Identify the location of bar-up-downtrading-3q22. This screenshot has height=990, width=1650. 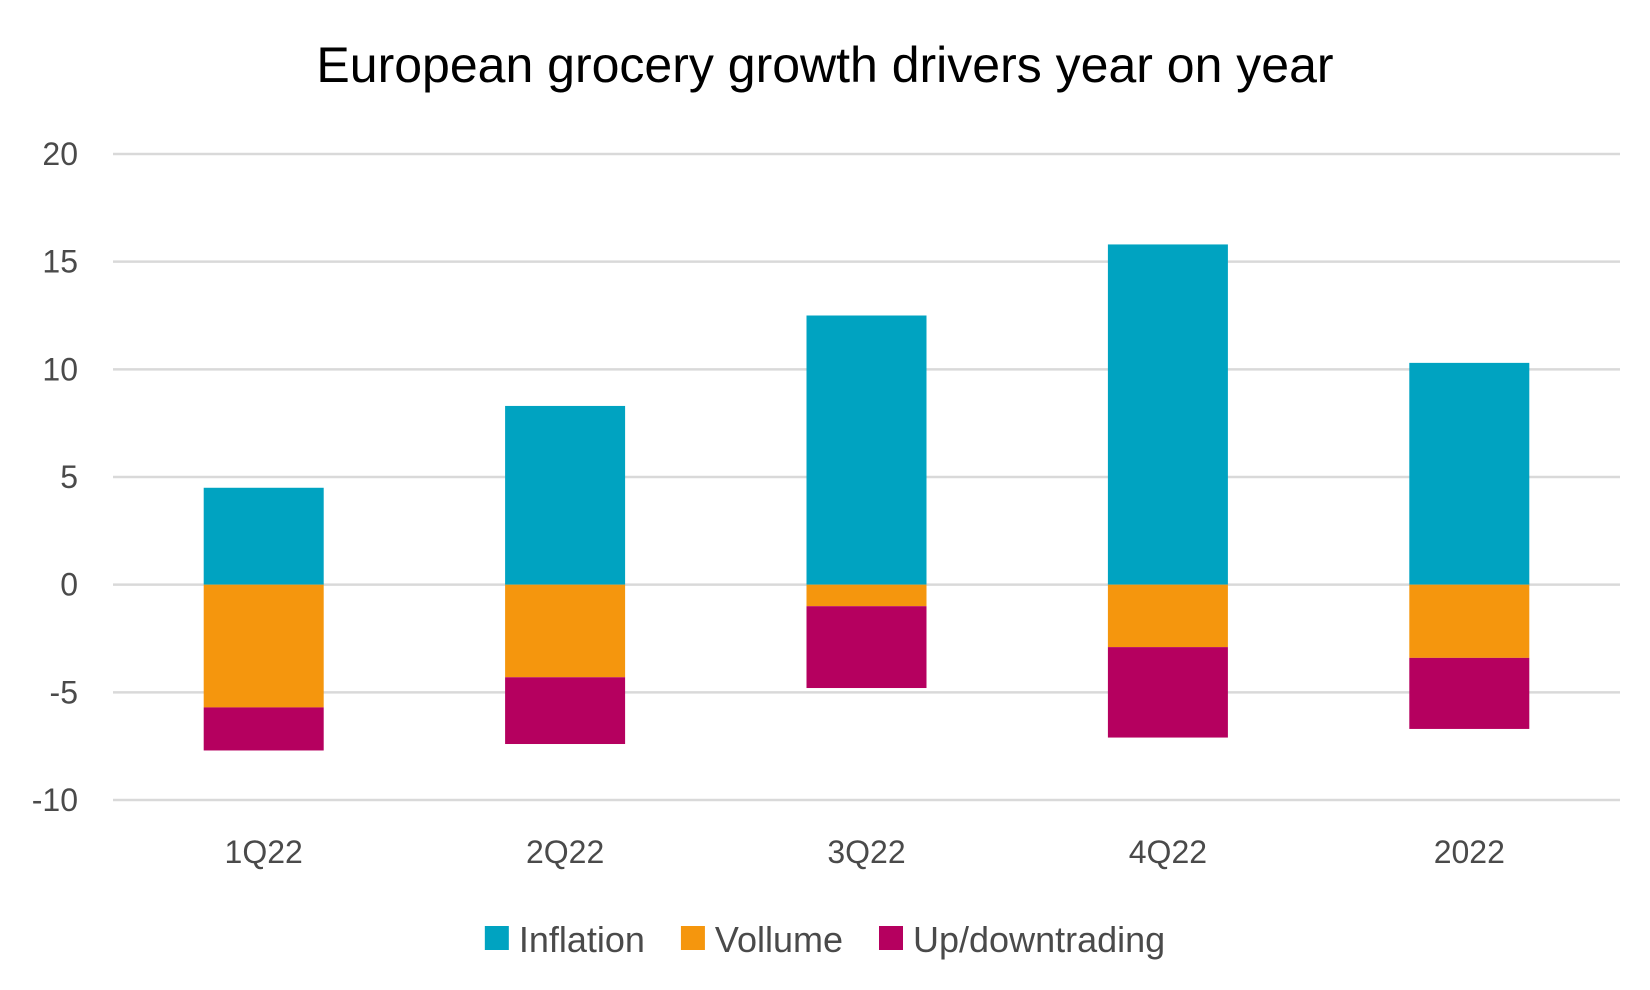
(866, 647).